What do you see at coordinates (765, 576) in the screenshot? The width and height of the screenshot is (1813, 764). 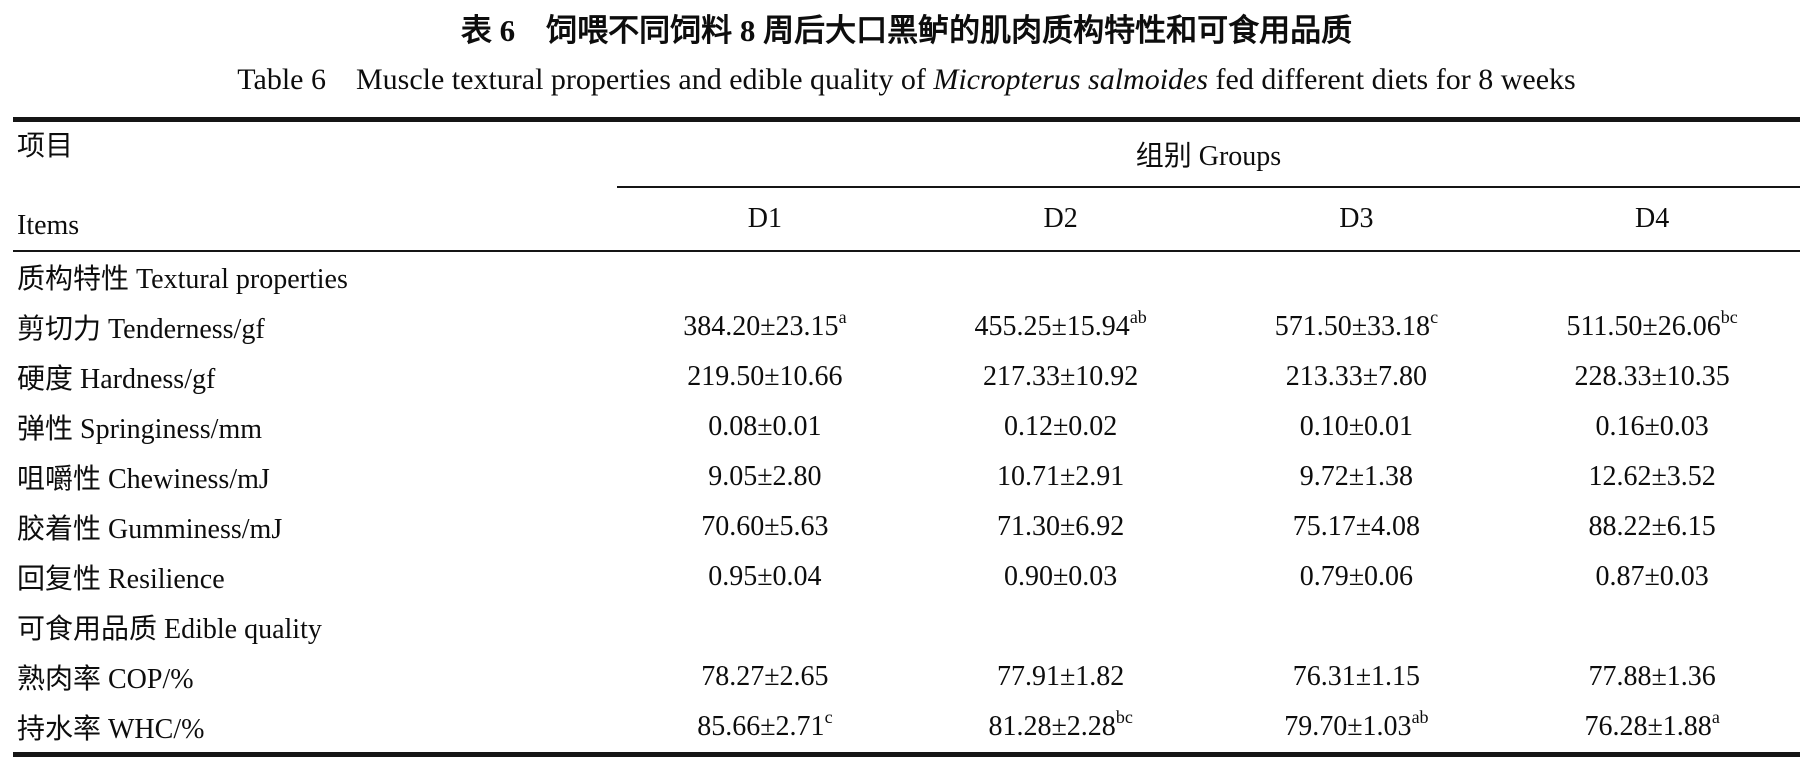 I see `data-cell: 0.95±0.04` at bounding box center [765, 576].